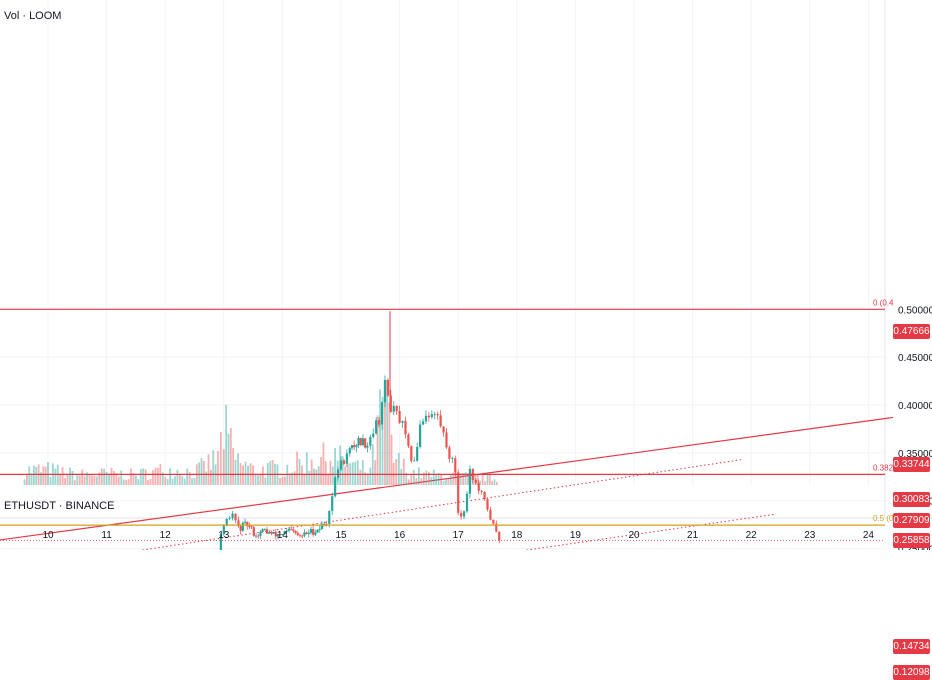 This screenshot has width=932, height=680. What do you see at coordinates (166, 535) in the screenshot?
I see `time-tick-label: 12` at bounding box center [166, 535].